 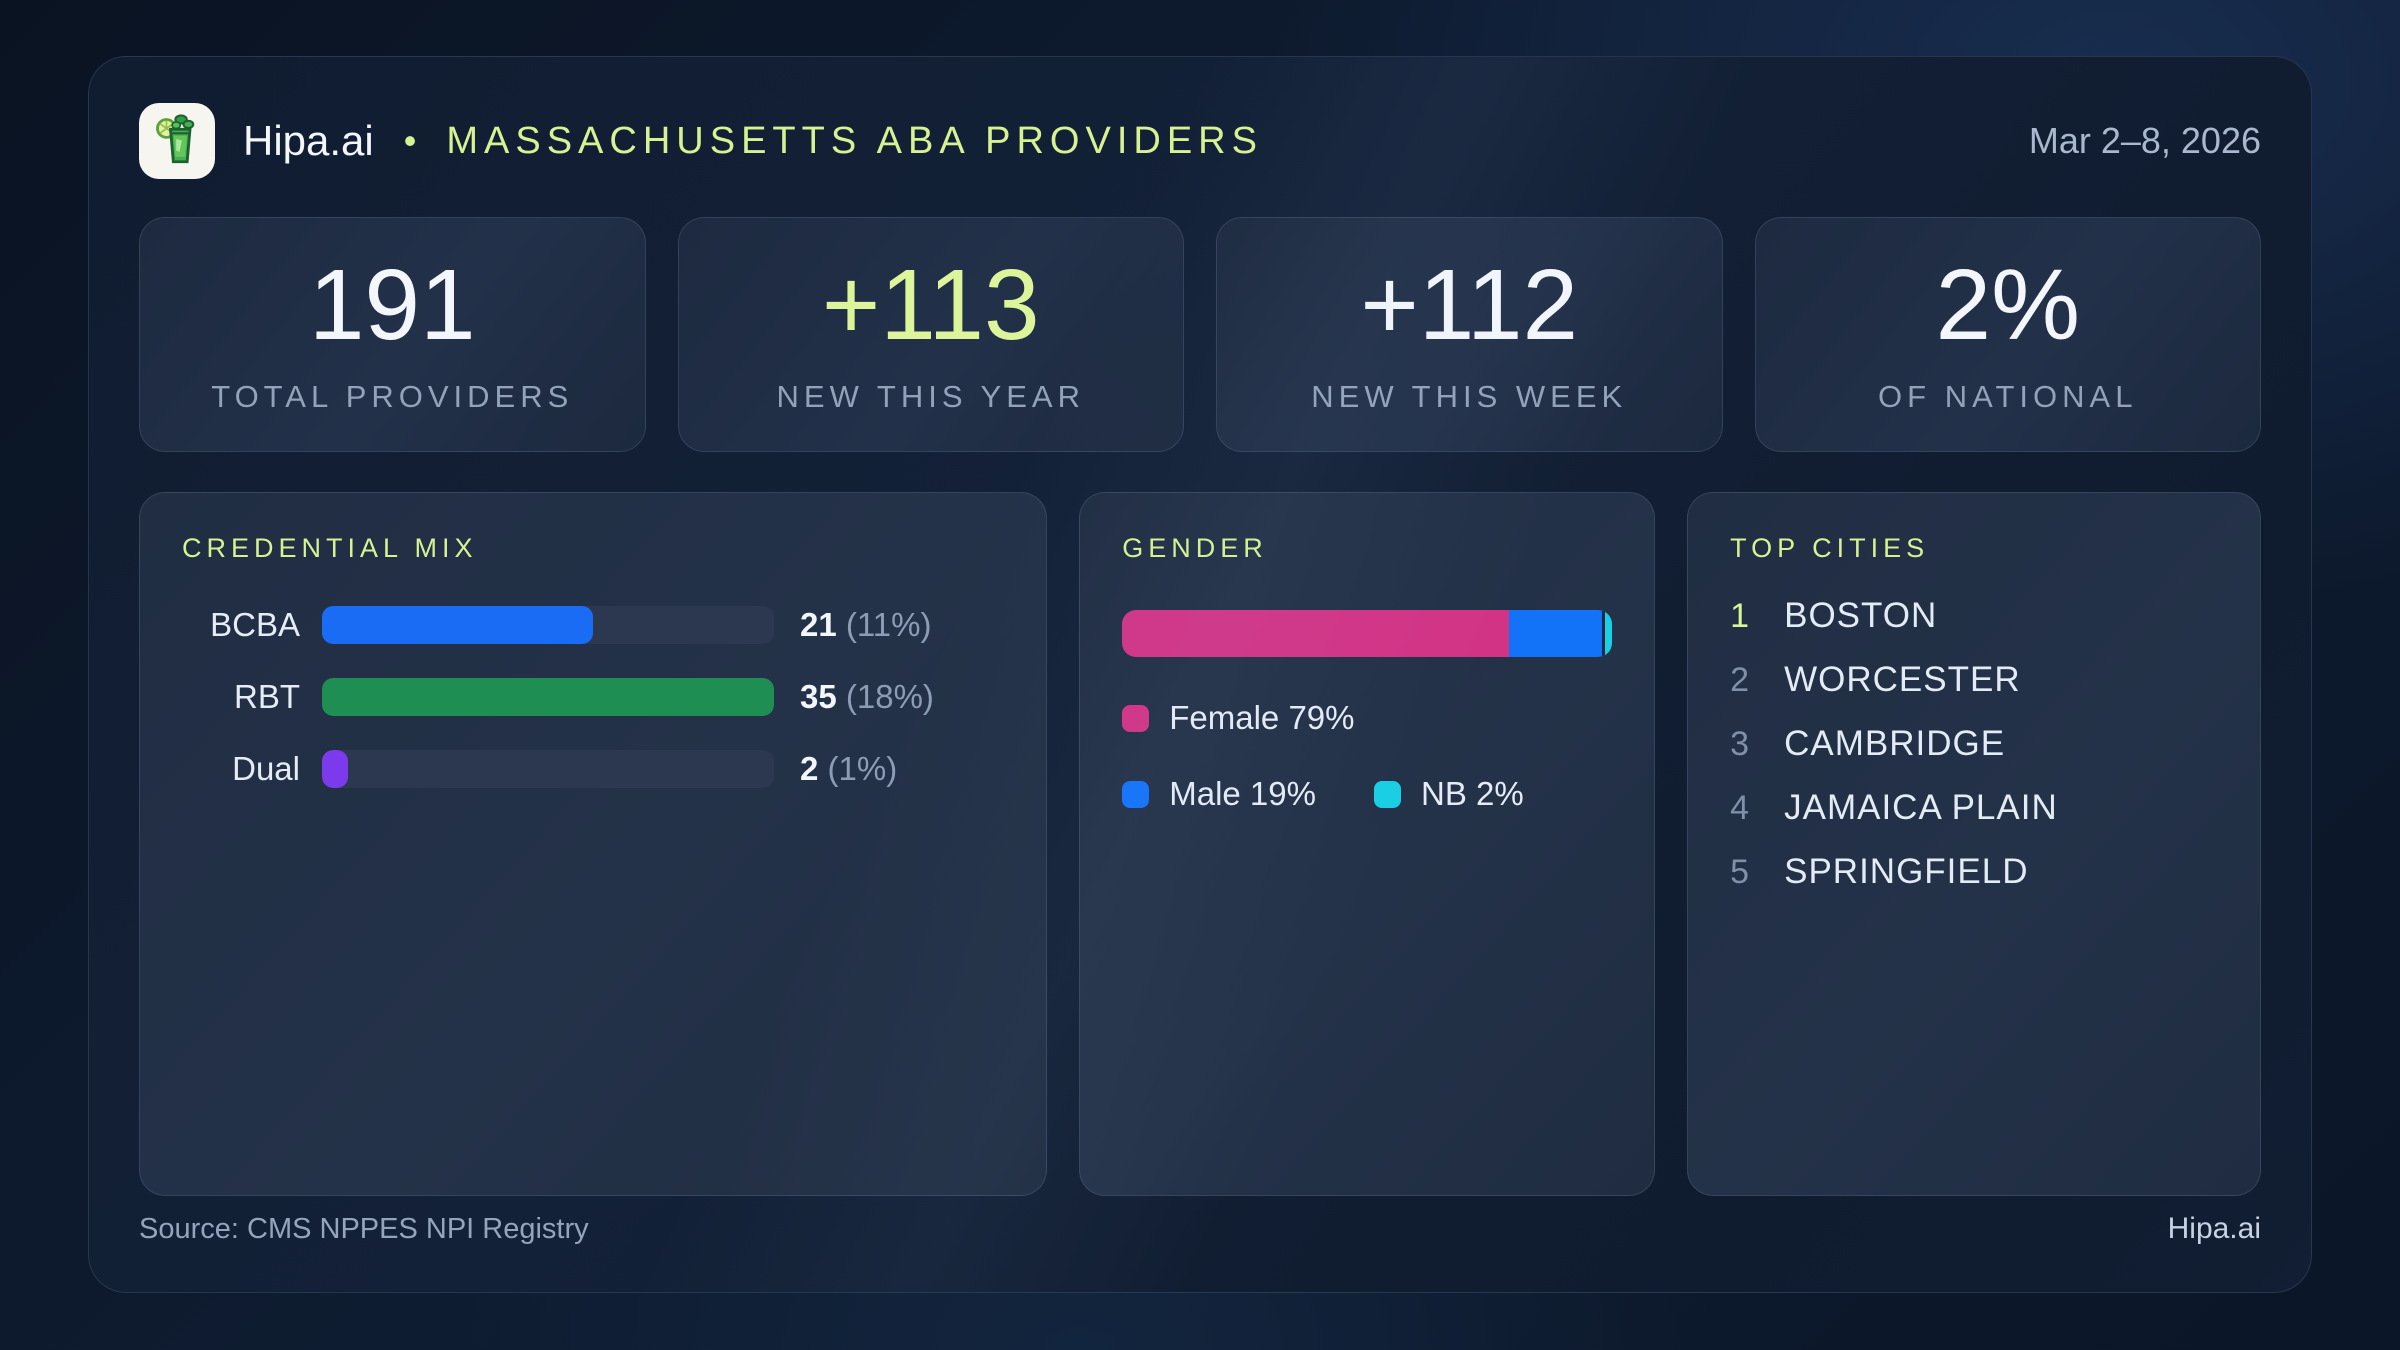 I want to click on legend-item-female: Female 79%, so click(x=1238, y=718).